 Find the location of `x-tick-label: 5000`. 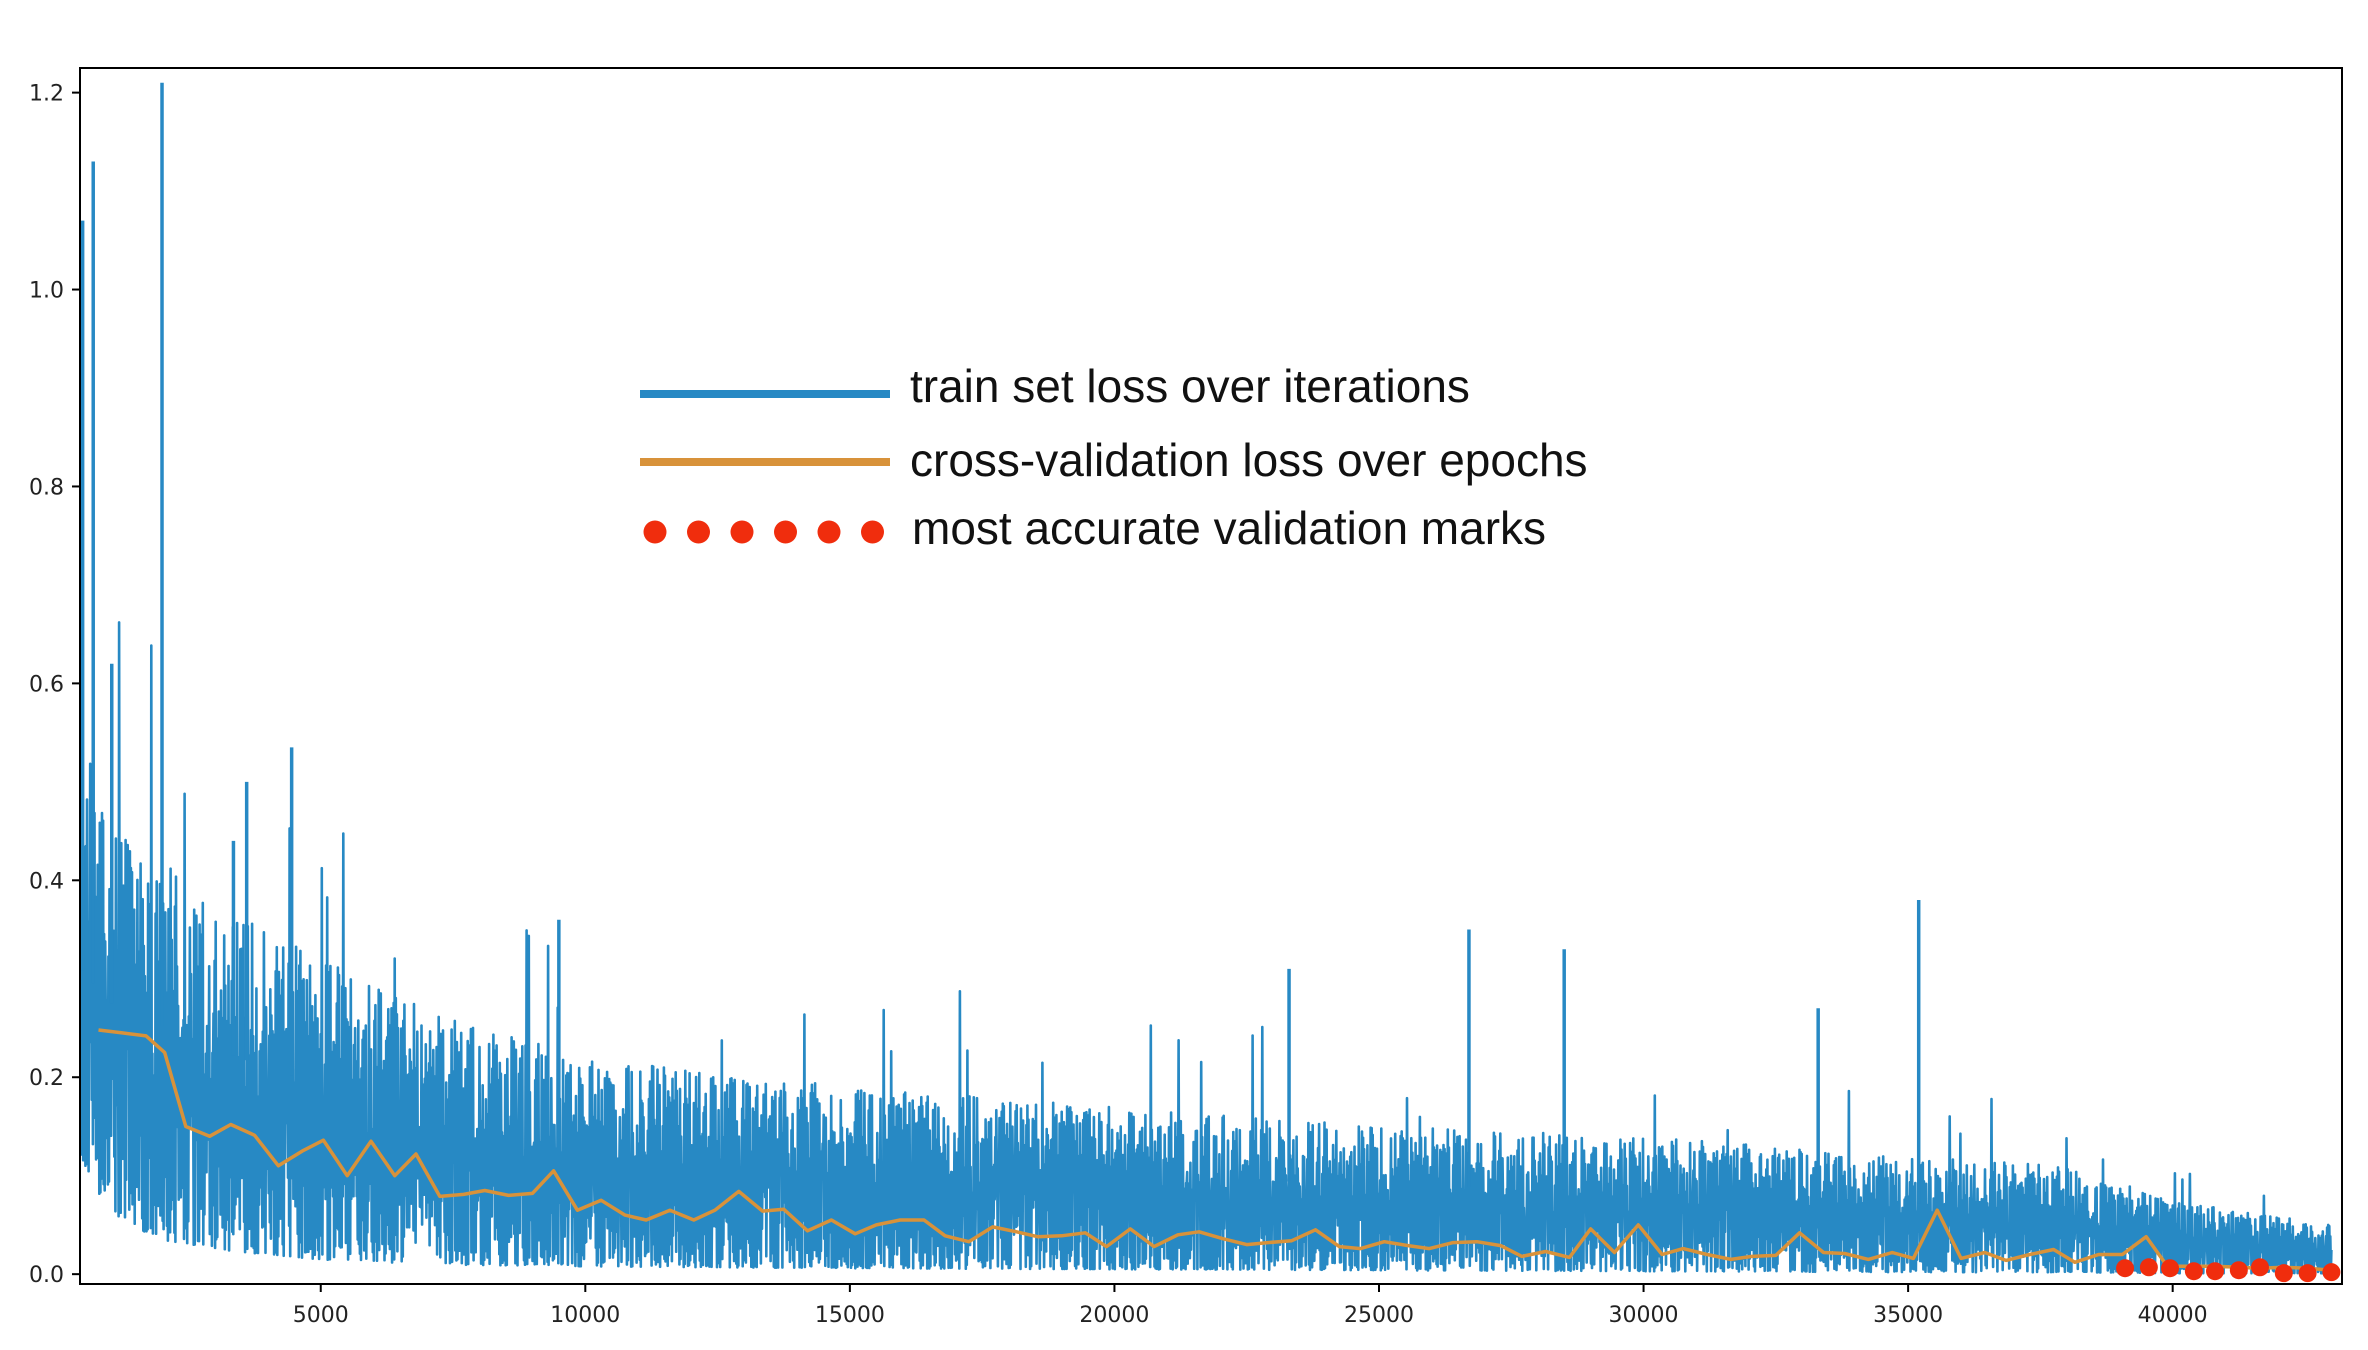

x-tick-label: 5000 is located at coordinates (321, 1315).